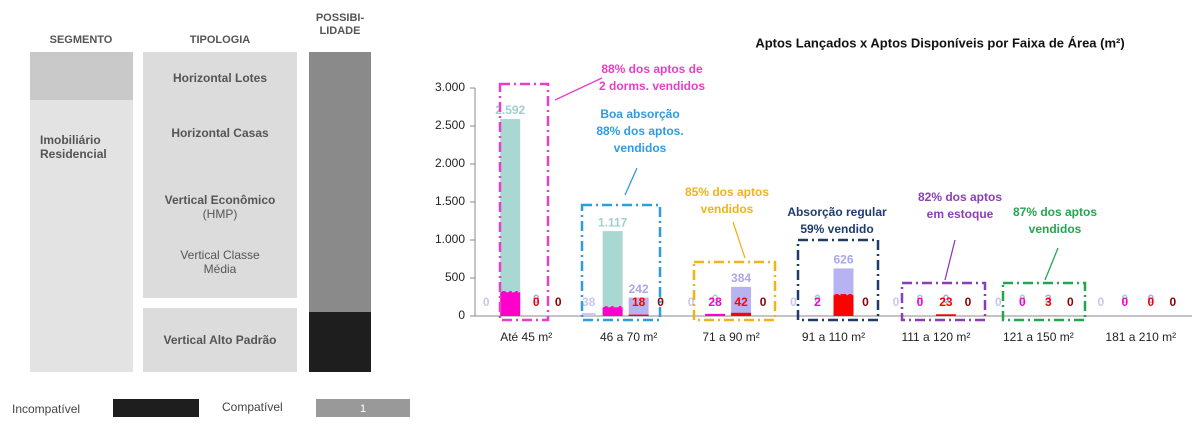 This screenshot has width=1192, height=426. Describe the element at coordinates (639, 114) in the screenshot. I see `annotation: Boa absorção` at that location.